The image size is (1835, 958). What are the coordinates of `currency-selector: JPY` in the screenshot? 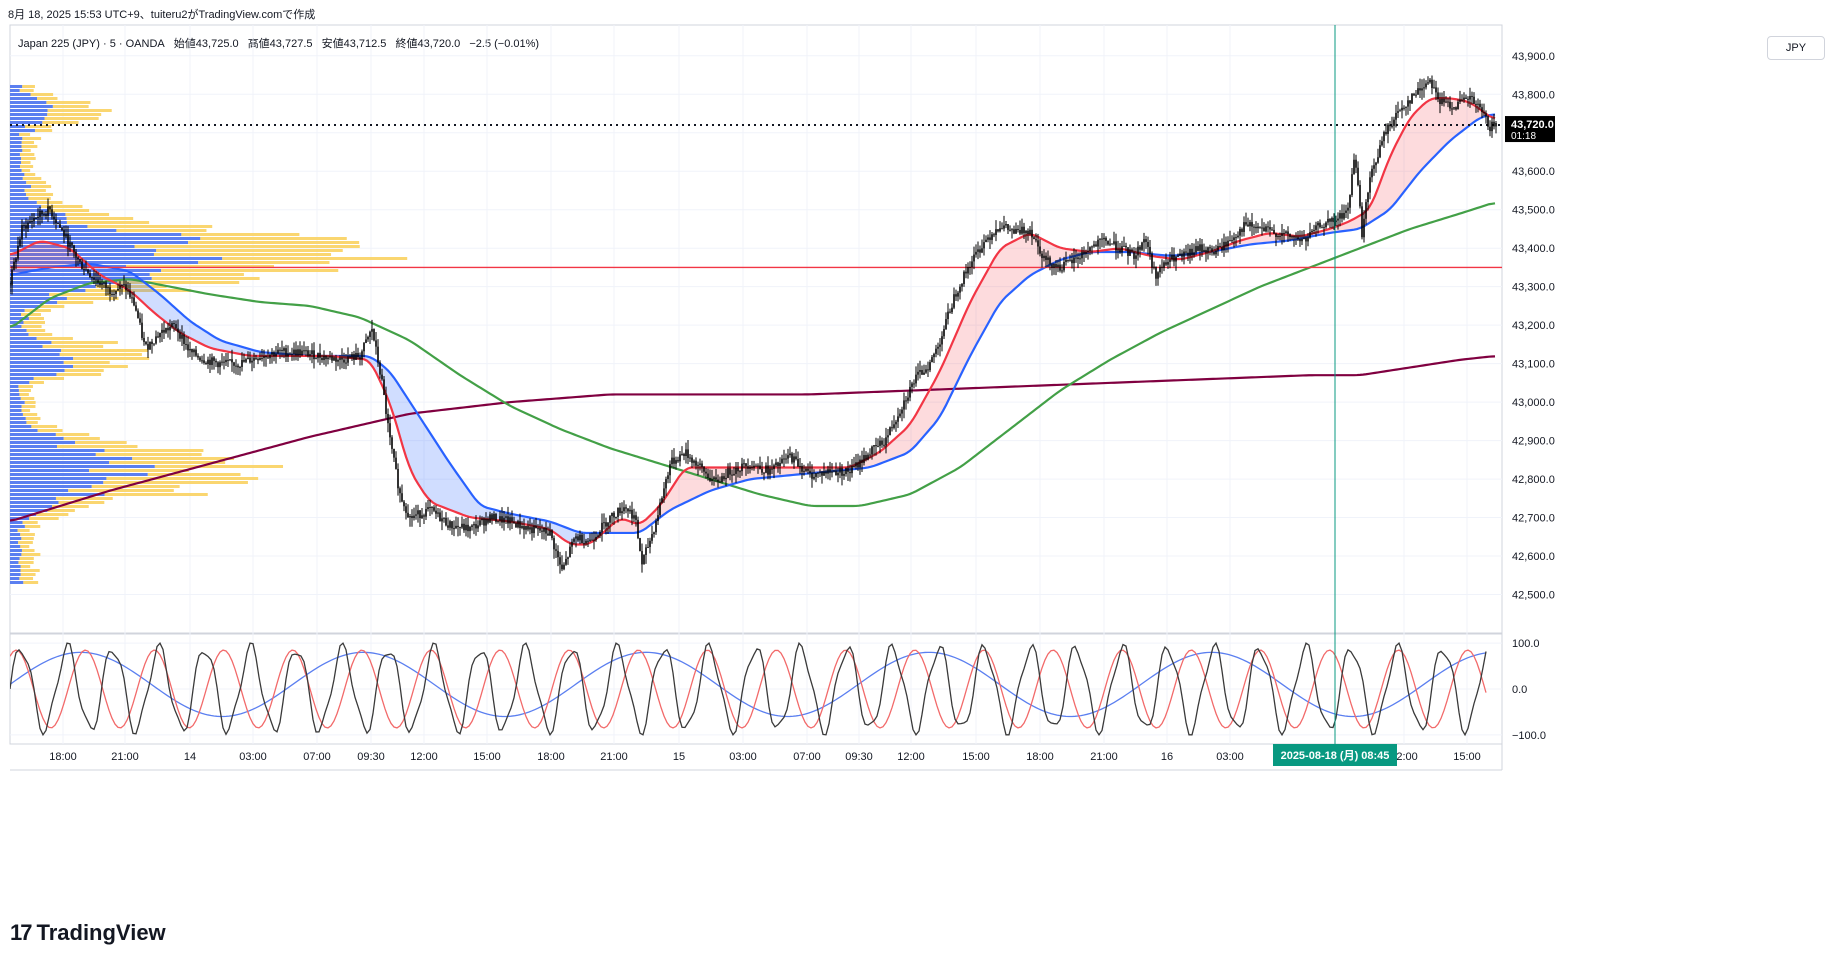 It's located at (1796, 48).